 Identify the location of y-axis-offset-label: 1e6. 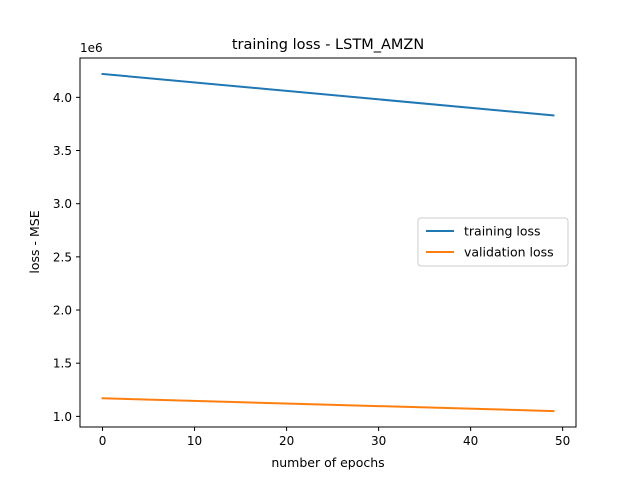
(91, 48).